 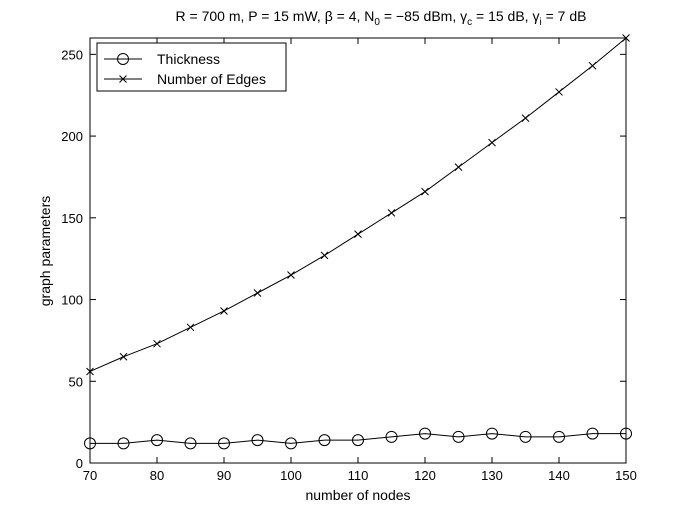 What do you see at coordinates (90, 475) in the screenshot?
I see `x-tick-label: 70` at bounding box center [90, 475].